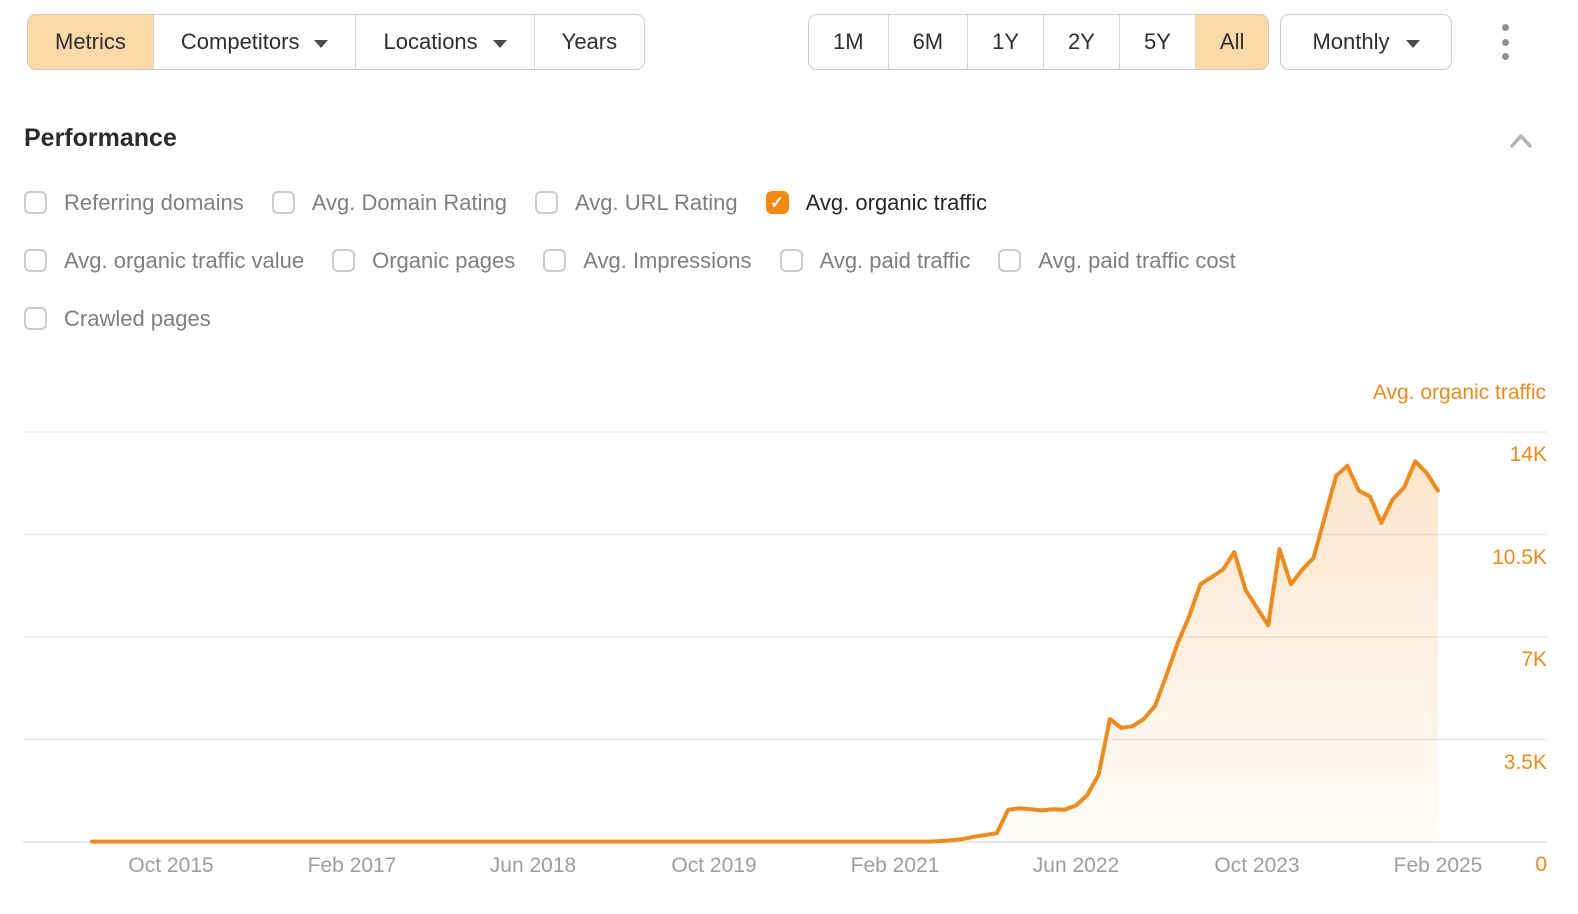 The image size is (1578, 914). What do you see at coordinates (1257, 865) in the screenshot?
I see `x-tick-label: Oct 2023` at bounding box center [1257, 865].